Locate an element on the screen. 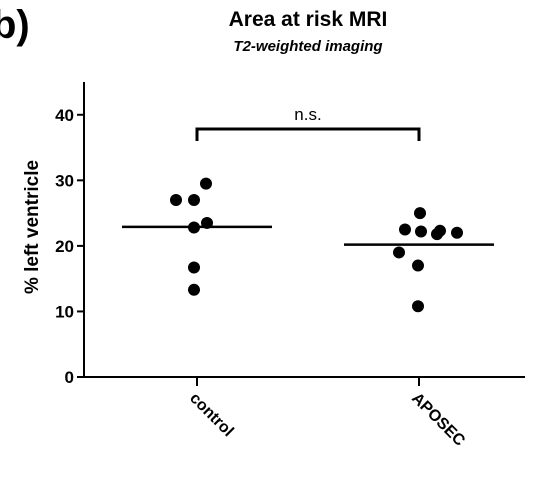 The height and width of the screenshot is (478, 534). y-tick-label: 30 is located at coordinates (64, 180).